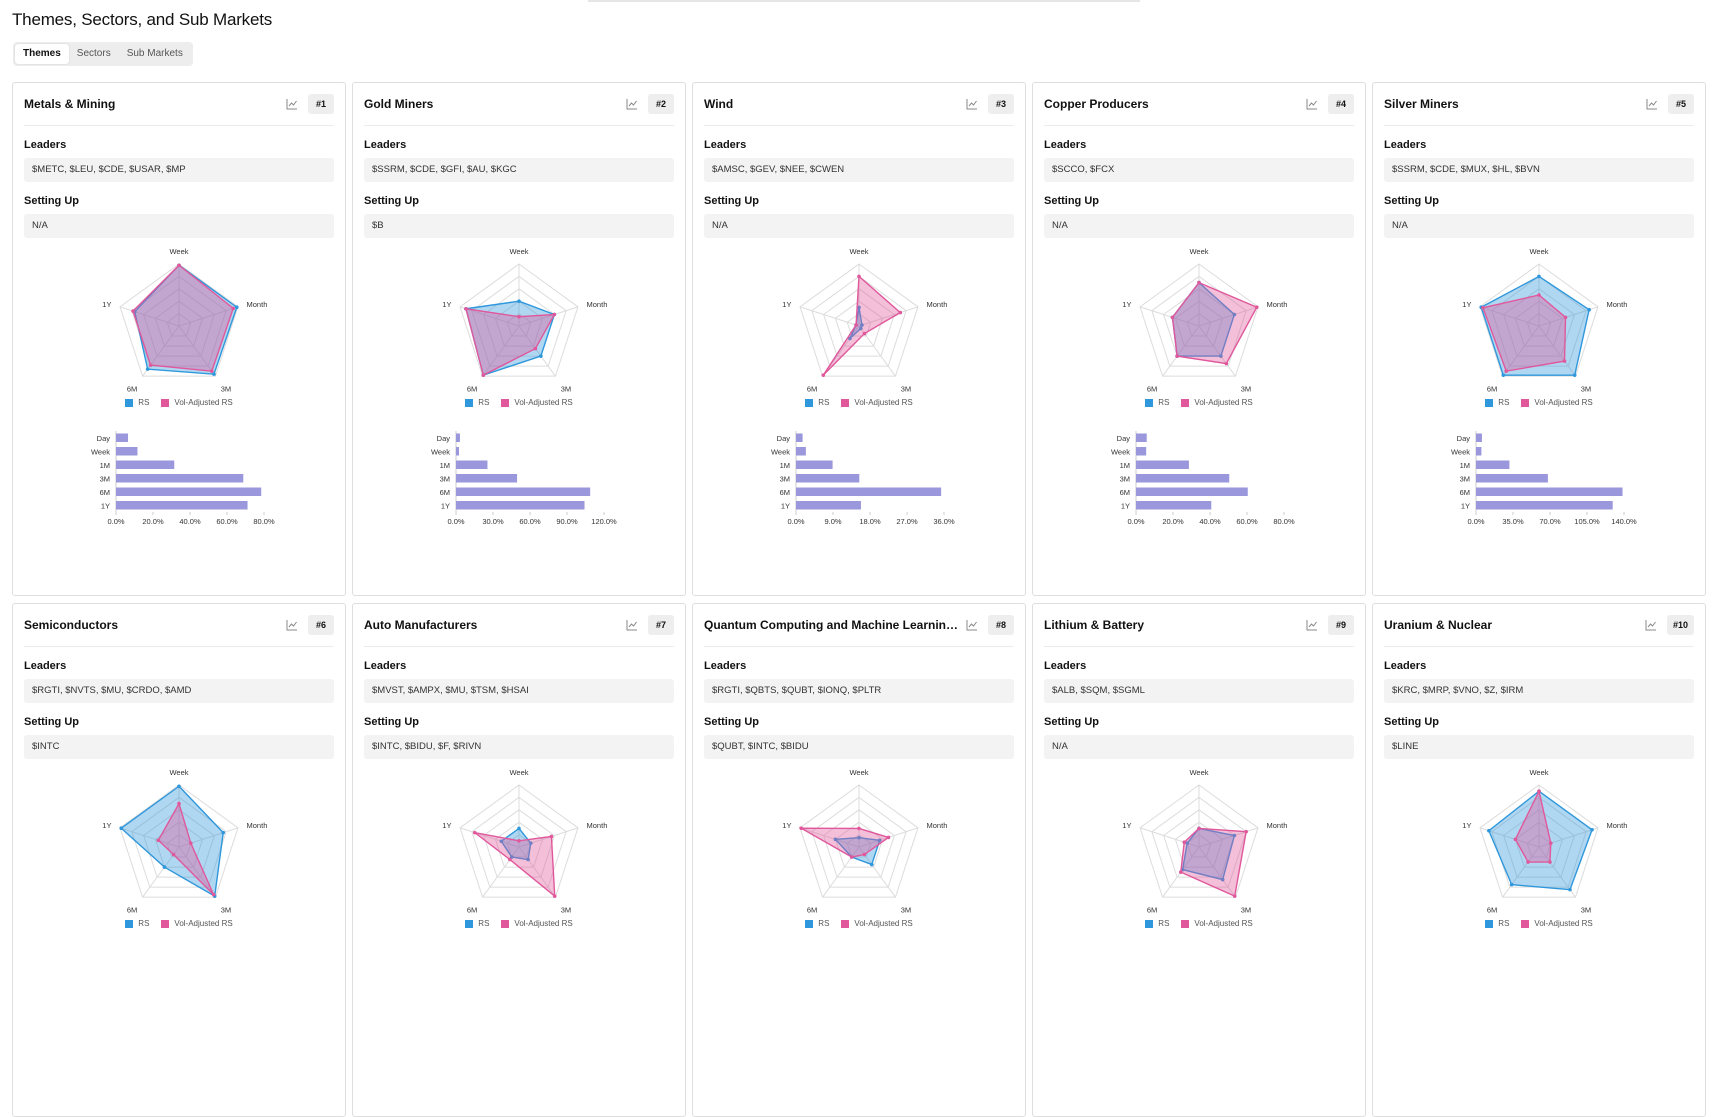  What do you see at coordinates (104, 438) in the screenshot?
I see `bar-category-label: Day` at bounding box center [104, 438].